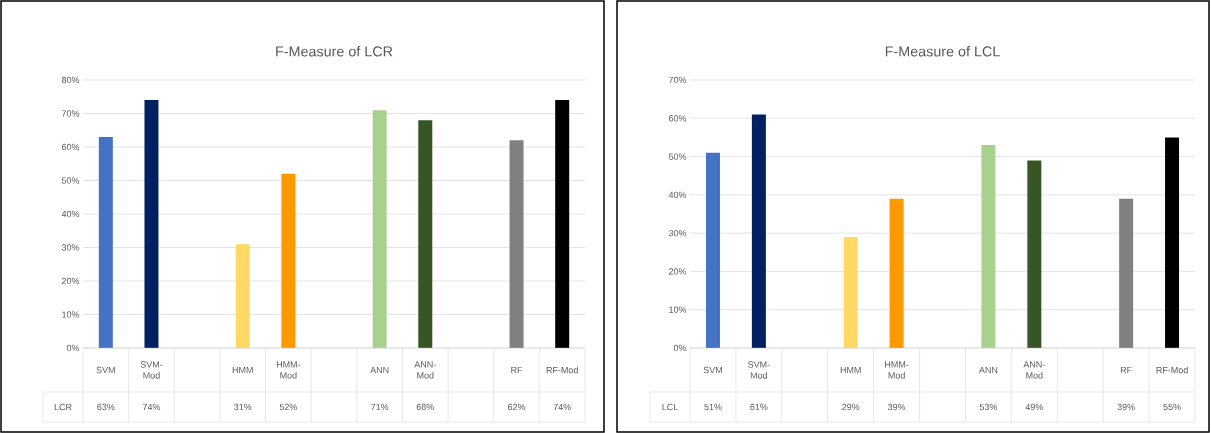 This screenshot has height=433, width=1211. Describe the element at coordinates (380, 407) in the screenshot. I see `data-label: 71%` at that location.